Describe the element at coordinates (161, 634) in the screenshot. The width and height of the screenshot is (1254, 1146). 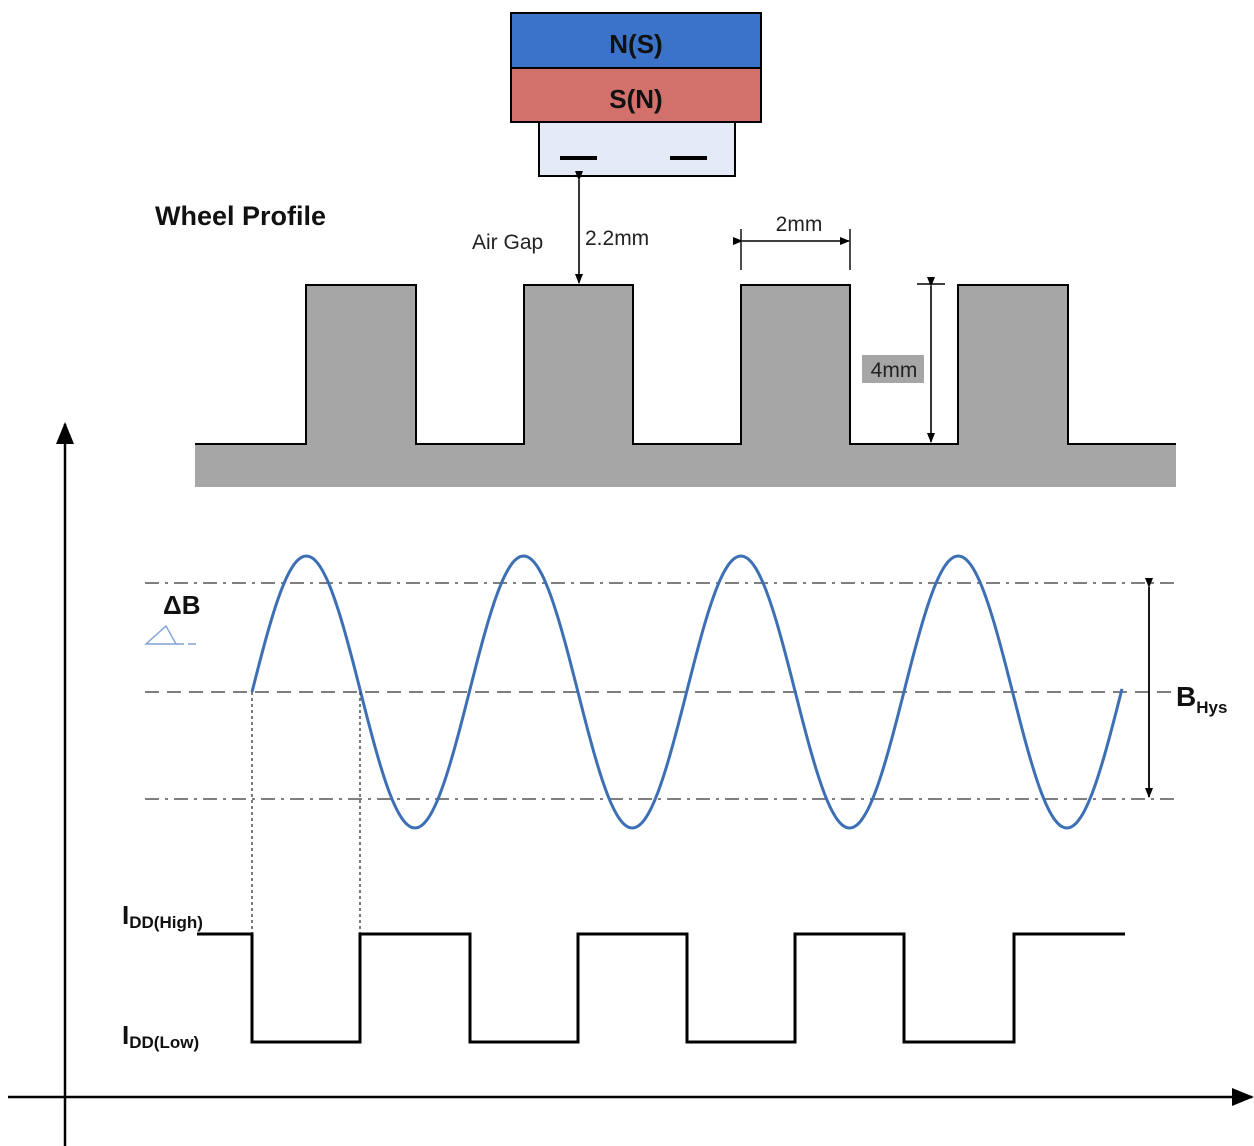
I see `delta-b-marker` at that location.